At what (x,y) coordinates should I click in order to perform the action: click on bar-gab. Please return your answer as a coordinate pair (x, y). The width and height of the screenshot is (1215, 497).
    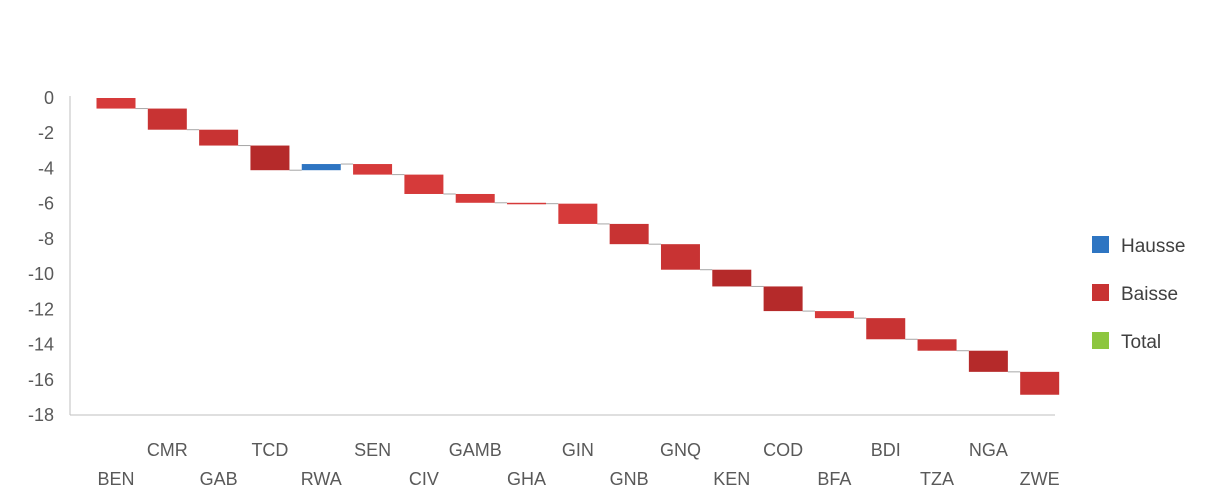
    Looking at the image, I should click on (219, 137).